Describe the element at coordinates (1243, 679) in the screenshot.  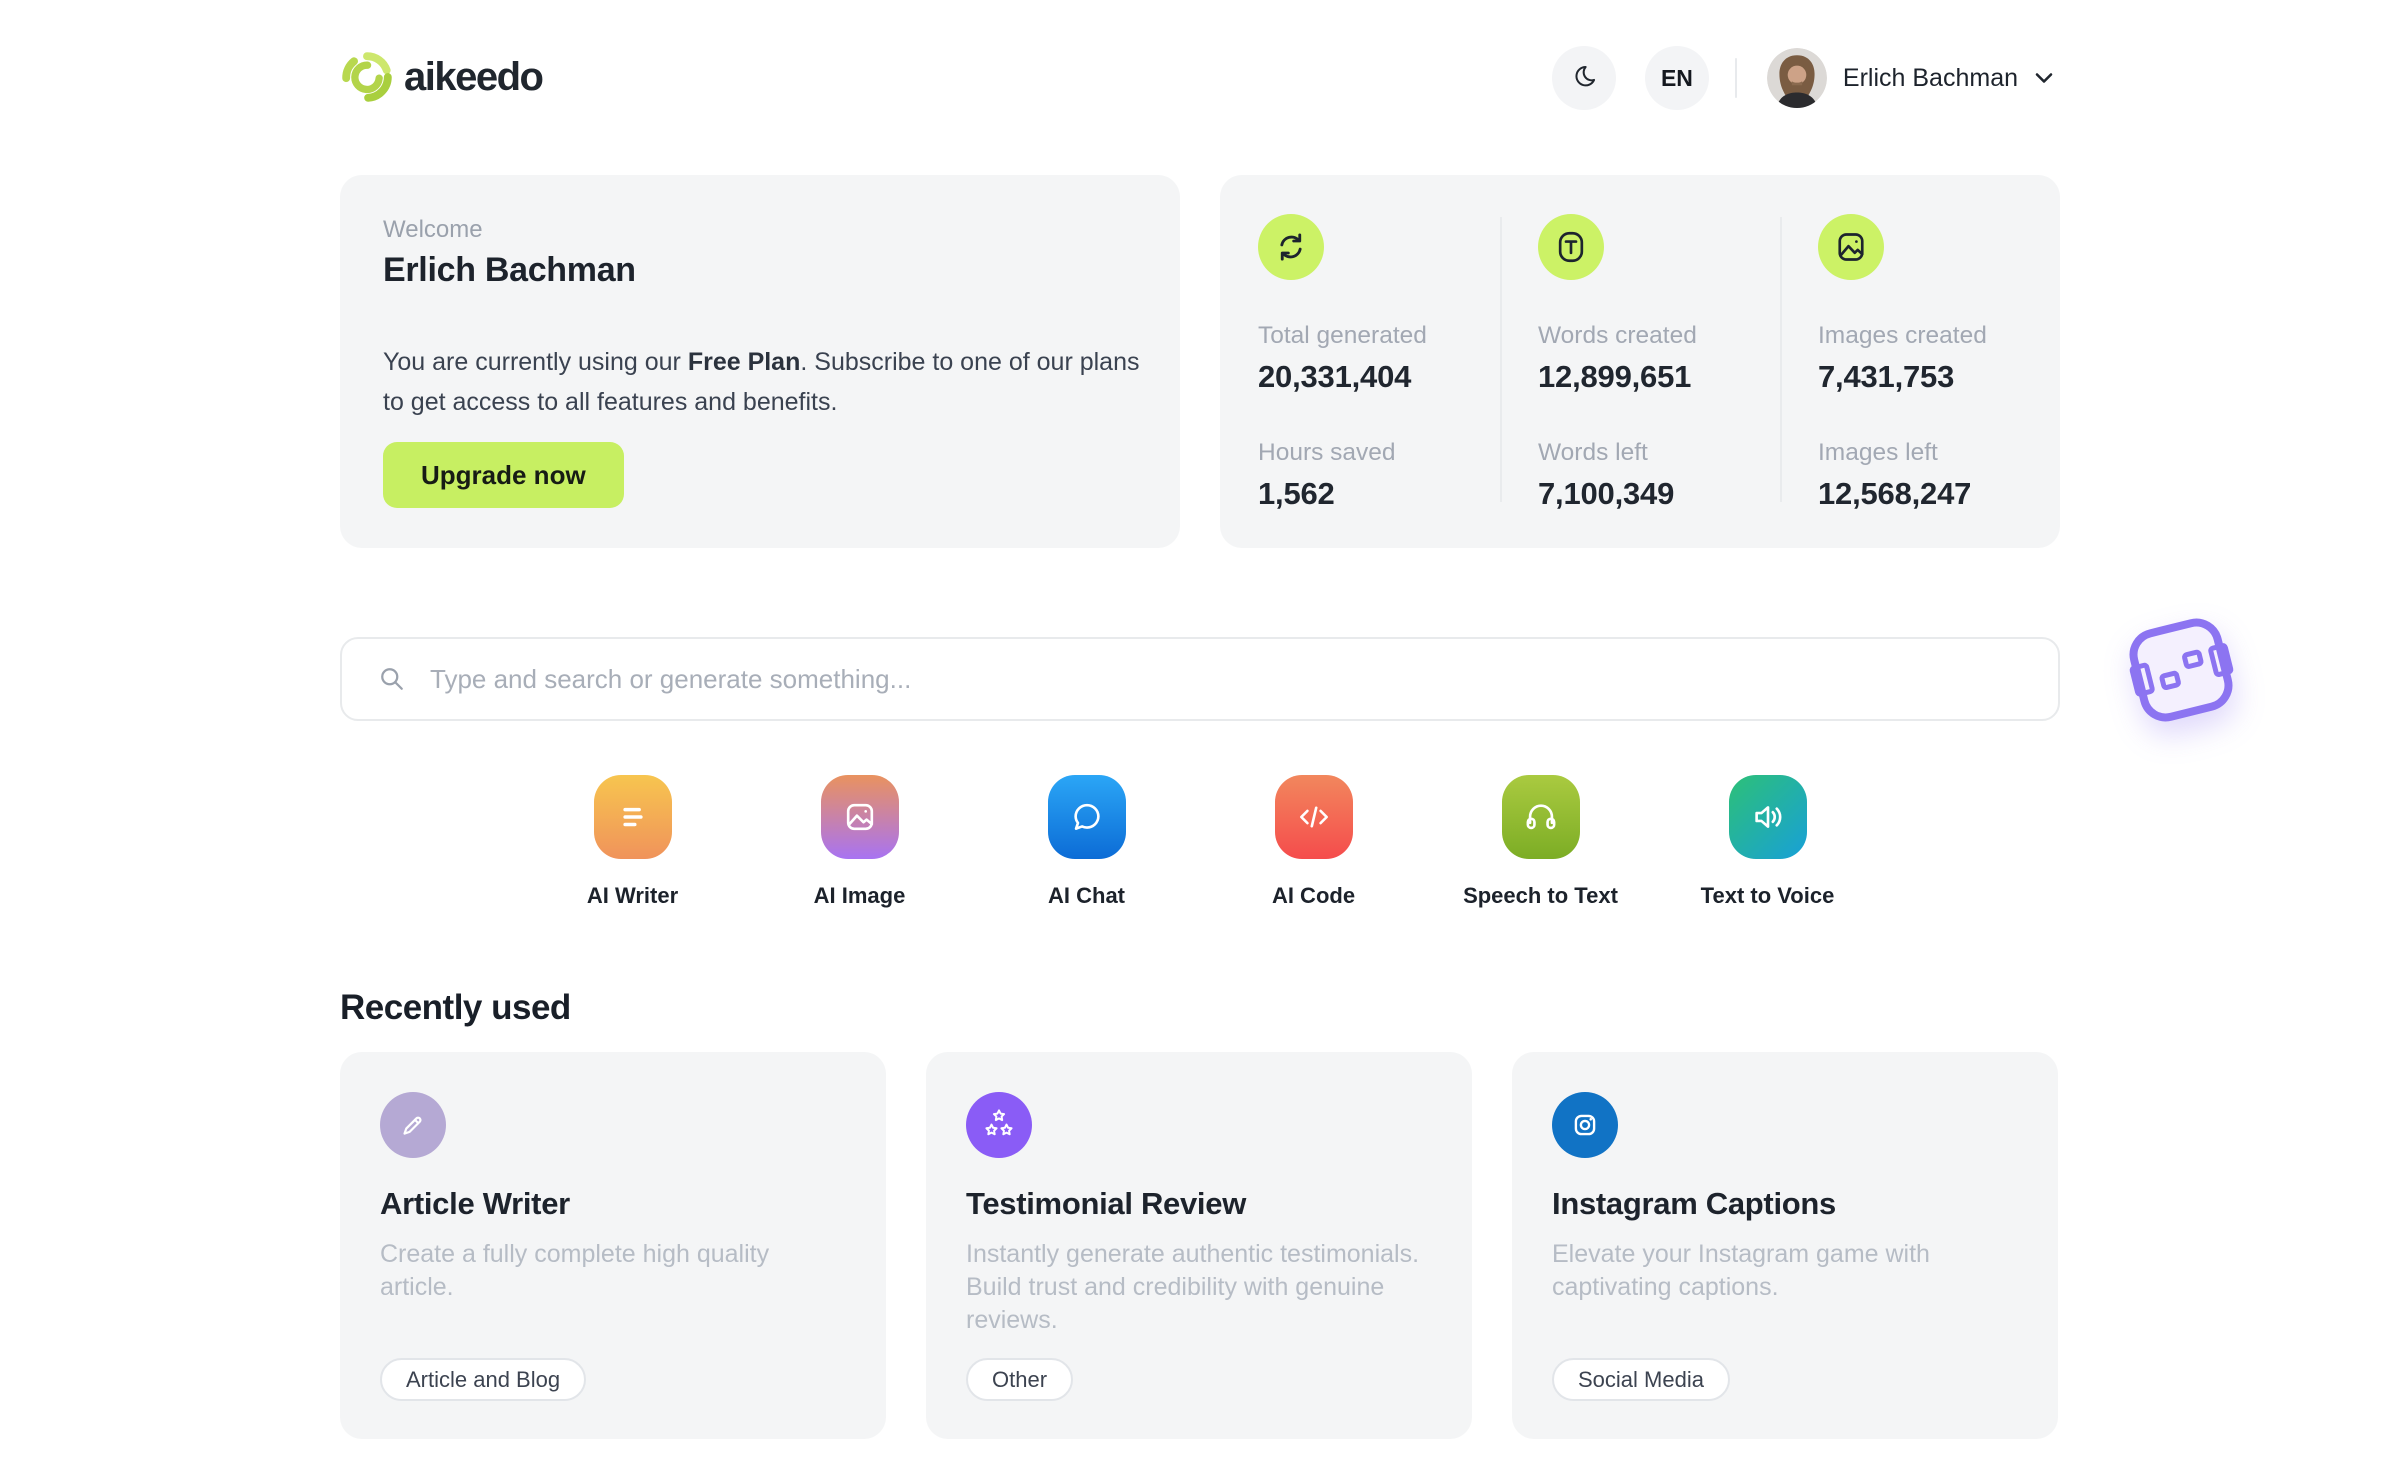
I see `search-input` at that location.